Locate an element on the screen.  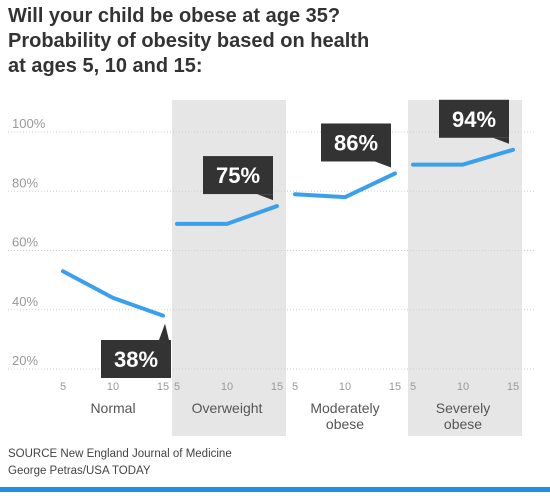
data-label: 75% is located at coordinates (238, 175).